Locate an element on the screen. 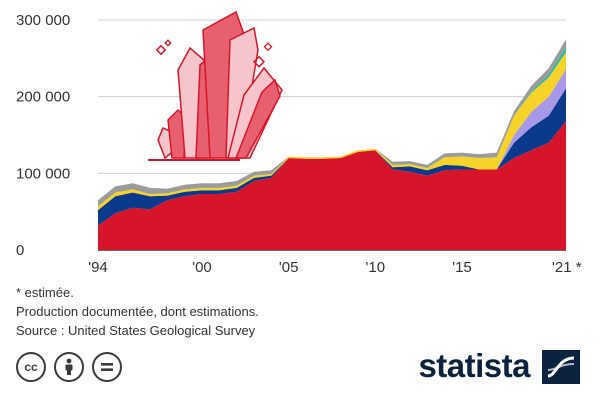  y-tick-label: 300 000 is located at coordinates (43, 20).